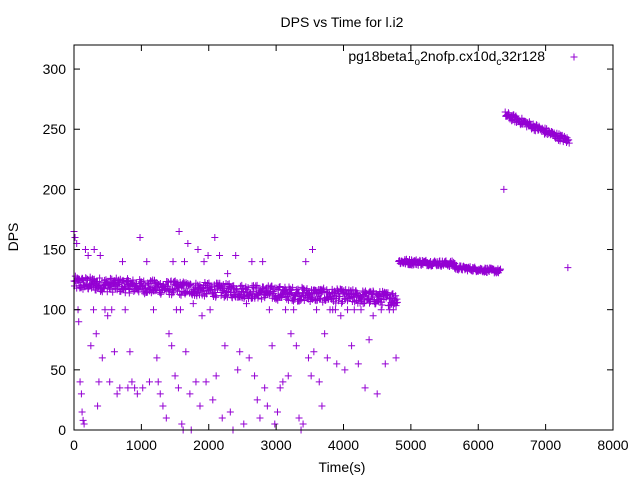 This screenshot has width=640, height=480. What do you see at coordinates (208, 445) in the screenshot?
I see `x-tick-label: 2000` at bounding box center [208, 445].